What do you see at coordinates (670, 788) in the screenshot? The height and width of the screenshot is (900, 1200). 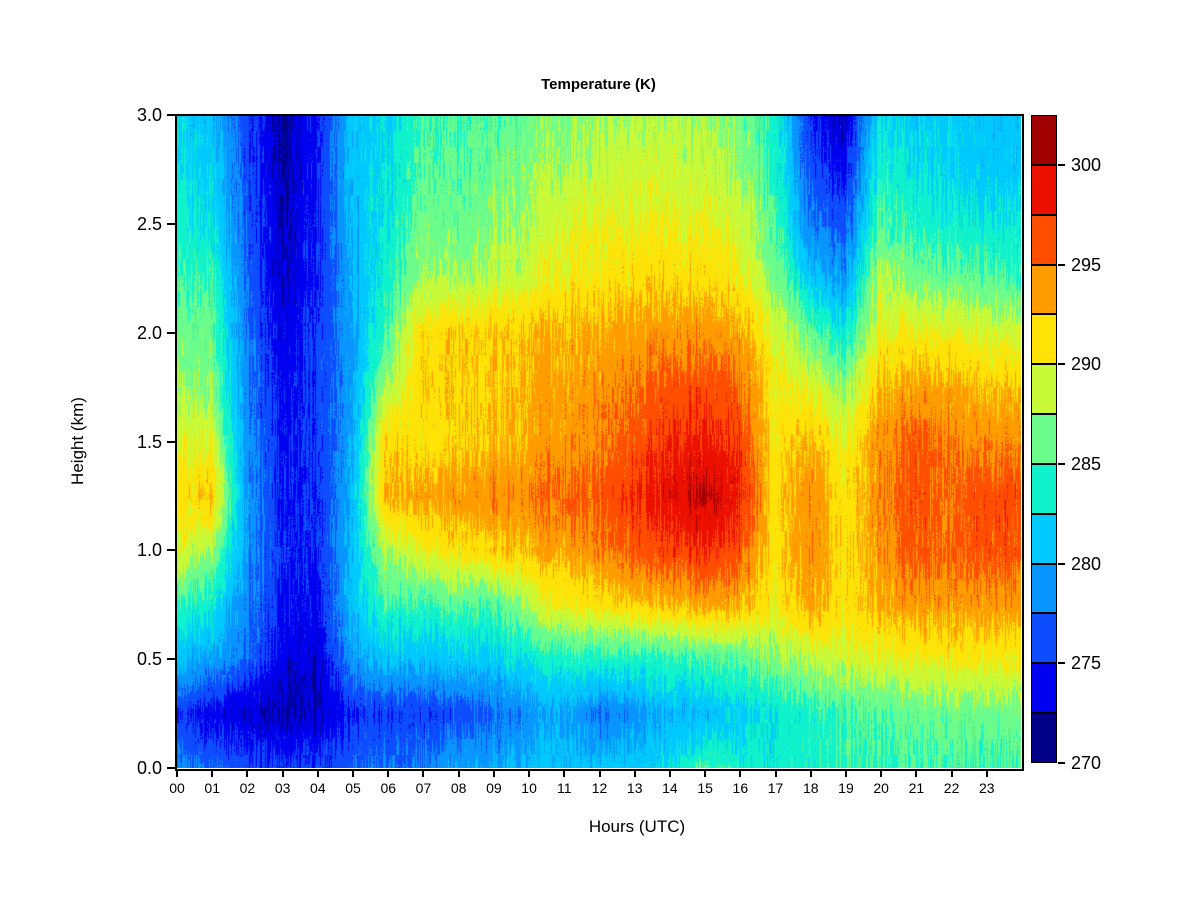 I see `x-axis-tick-label: 14` at bounding box center [670, 788].